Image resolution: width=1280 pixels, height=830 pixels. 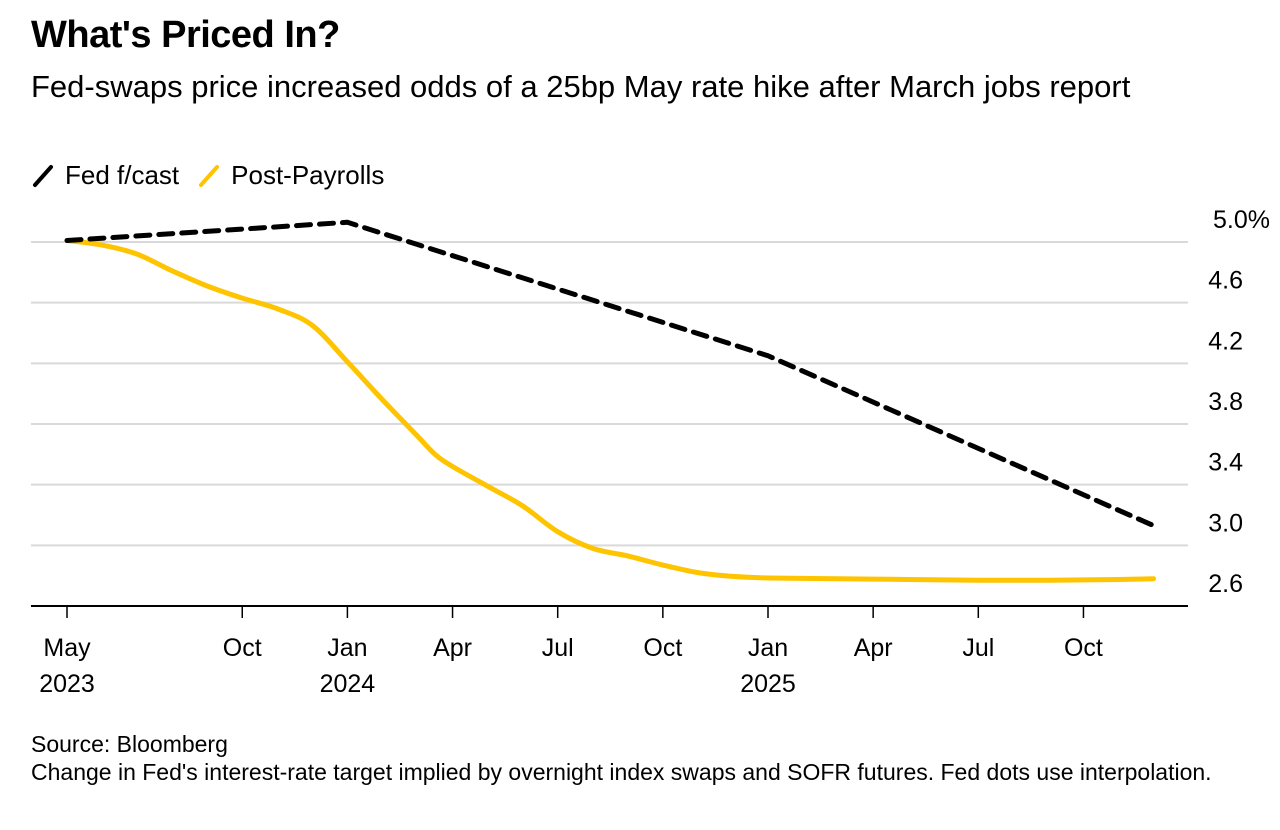 I want to click on legend: Fed f/cast Post-Payrolls, so click(x=216, y=175).